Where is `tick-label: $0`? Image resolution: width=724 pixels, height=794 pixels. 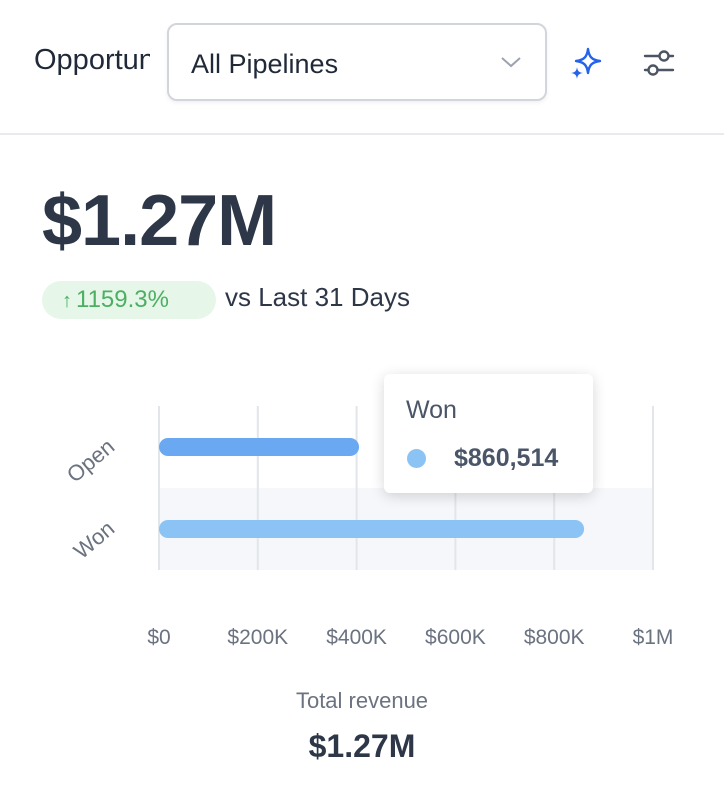
tick-label: $0 is located at coordinates (158, 637).